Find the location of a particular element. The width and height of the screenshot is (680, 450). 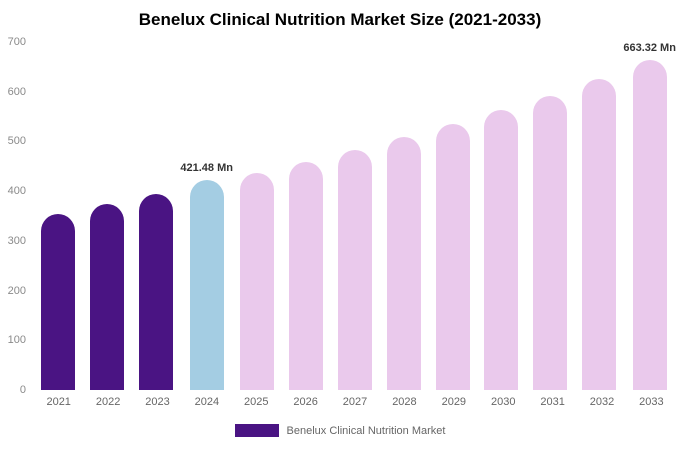

x-tick-label: 2024 is located at coordinates (207, 402).